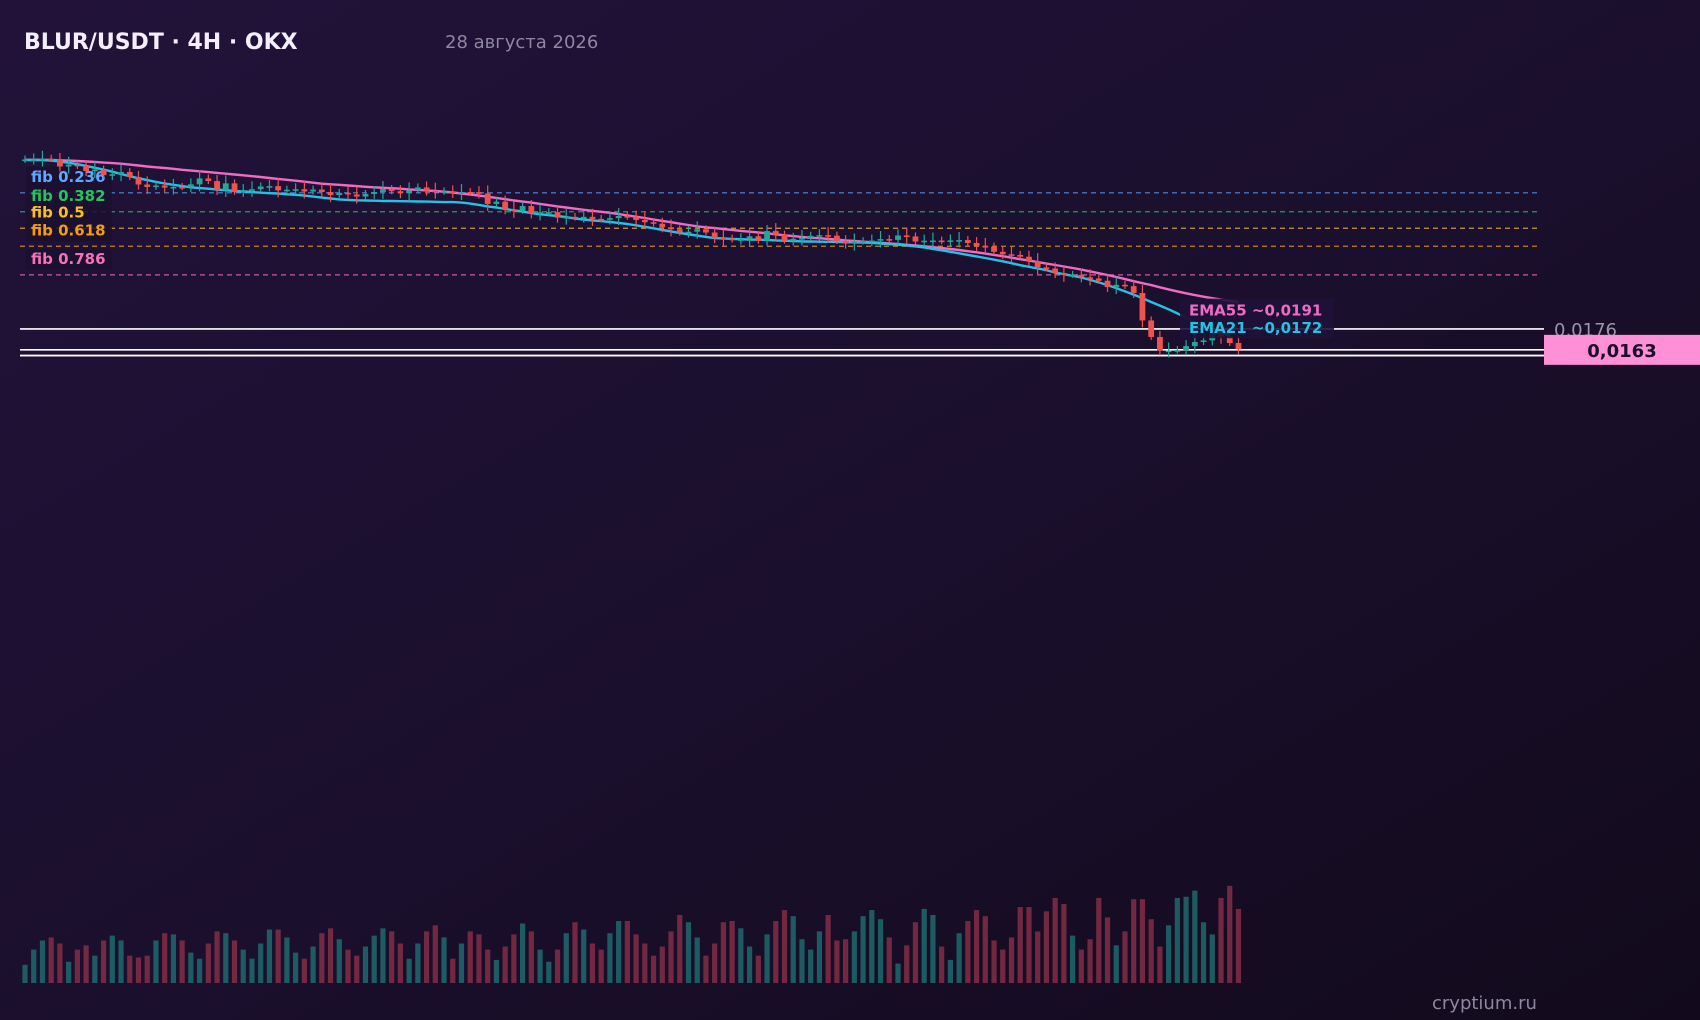 This screenshot has width=1700, height=1020. Describe the element at coordinates (161, 42) in the screenshot. I see `chart-title: BLUR/USDT · 4H · OKX` at that location.